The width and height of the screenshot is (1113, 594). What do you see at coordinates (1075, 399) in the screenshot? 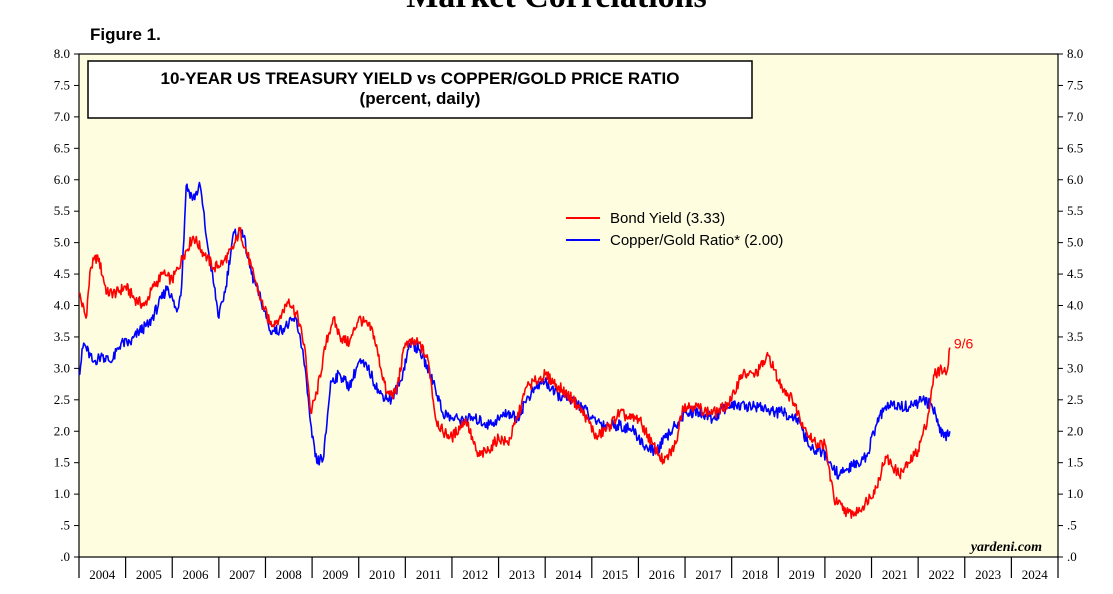
I see `y-tick-label-right: 2.5` at bounding box center [1075, 399].